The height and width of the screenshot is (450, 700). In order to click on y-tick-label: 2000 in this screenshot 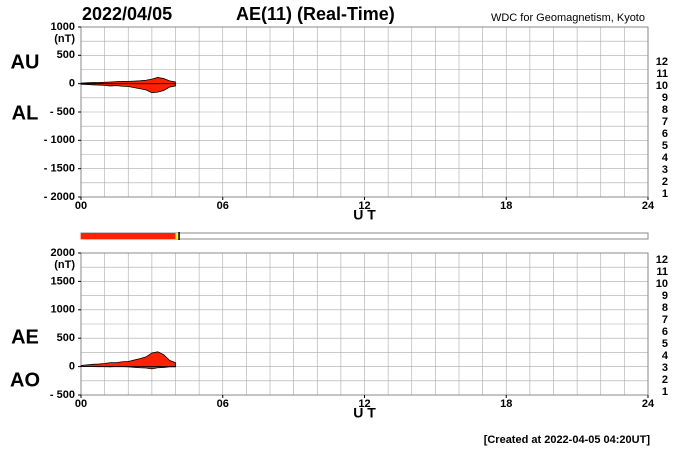, I will do `click(63, 253)`.